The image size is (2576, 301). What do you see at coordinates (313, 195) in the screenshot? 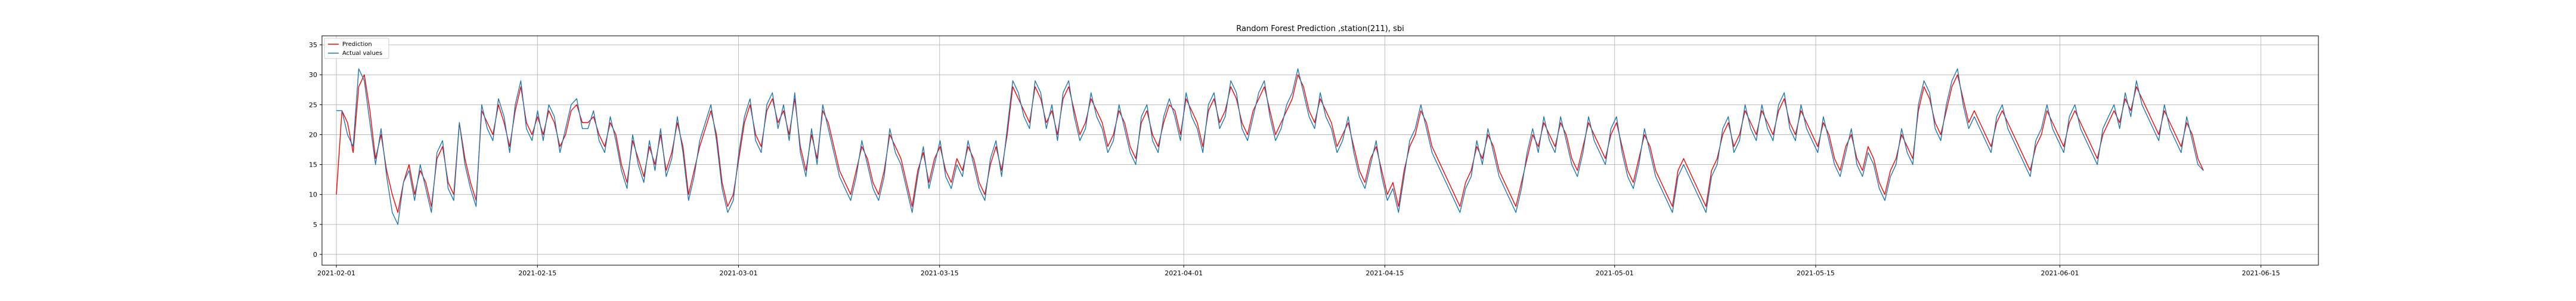
I see `y-tick-label: 10` at bounding box center [313, 195].